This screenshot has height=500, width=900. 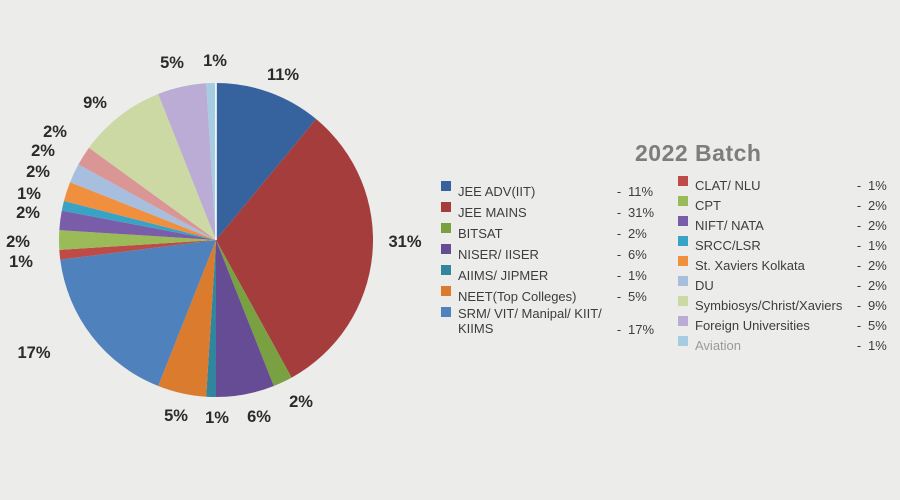 I want to click on legend-label: CPT, so click(x=708, y=205).